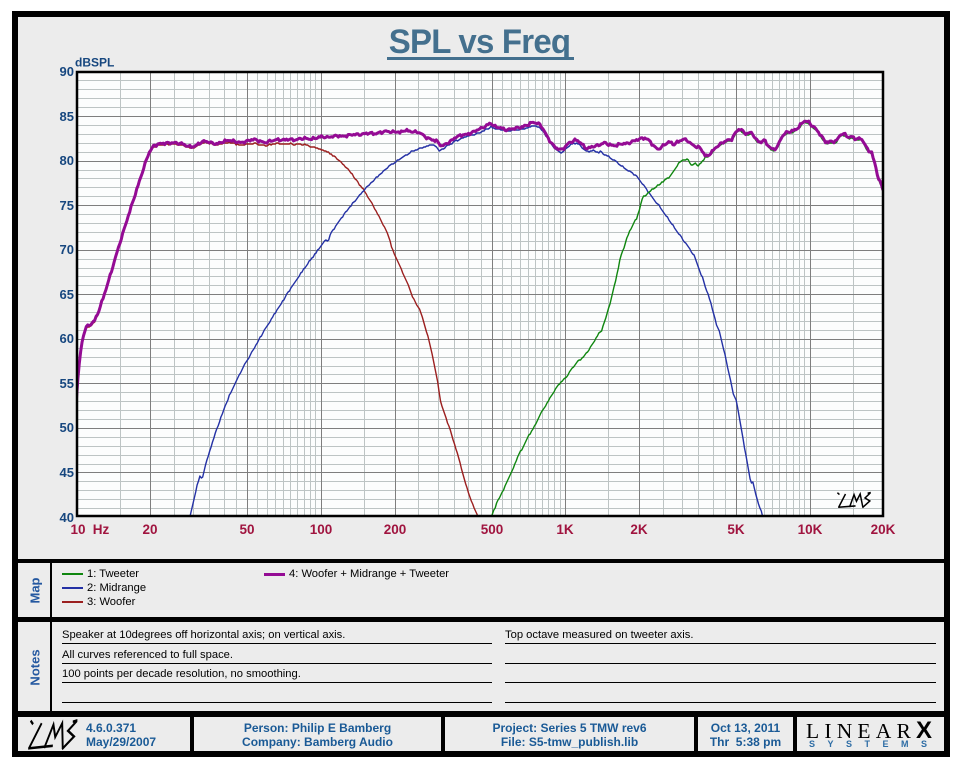 This screenshot has height=768, width=960. What do you see at coordinates (101, 529) in the screenshot?
I see `svg-text: Hz` at bounding box center [101, 529].